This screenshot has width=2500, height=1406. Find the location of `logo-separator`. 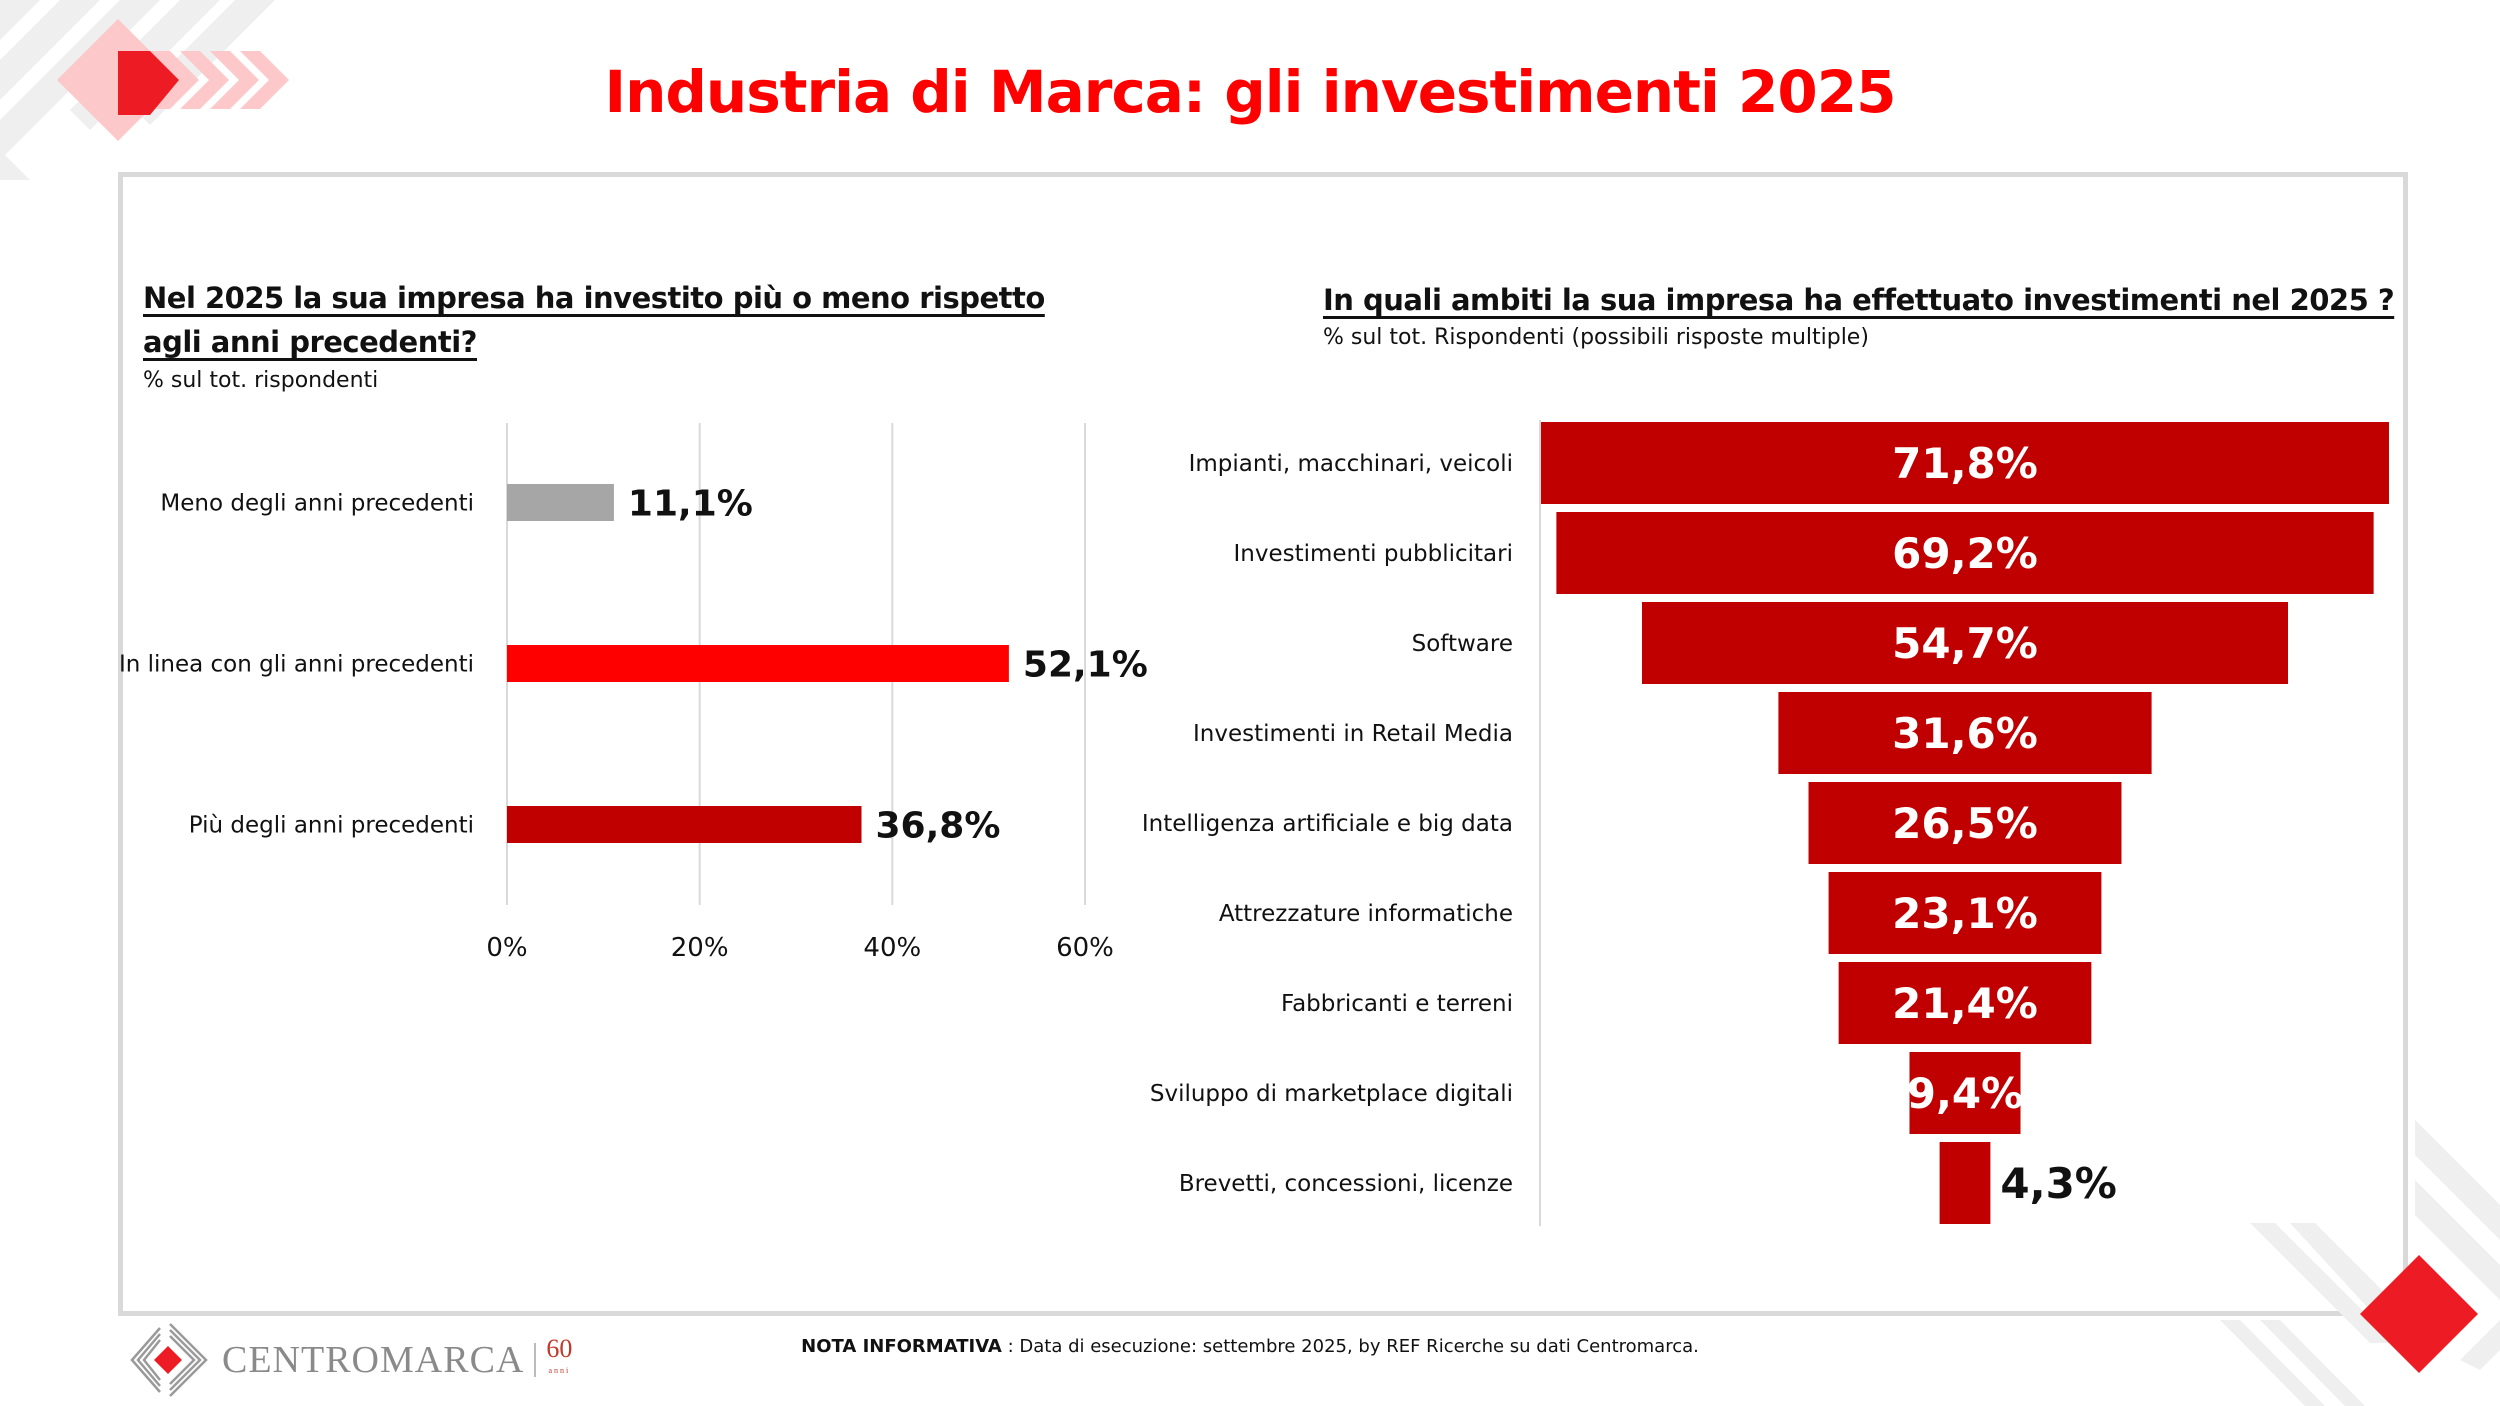

logo-separator is located at coordinates (535, 1360).